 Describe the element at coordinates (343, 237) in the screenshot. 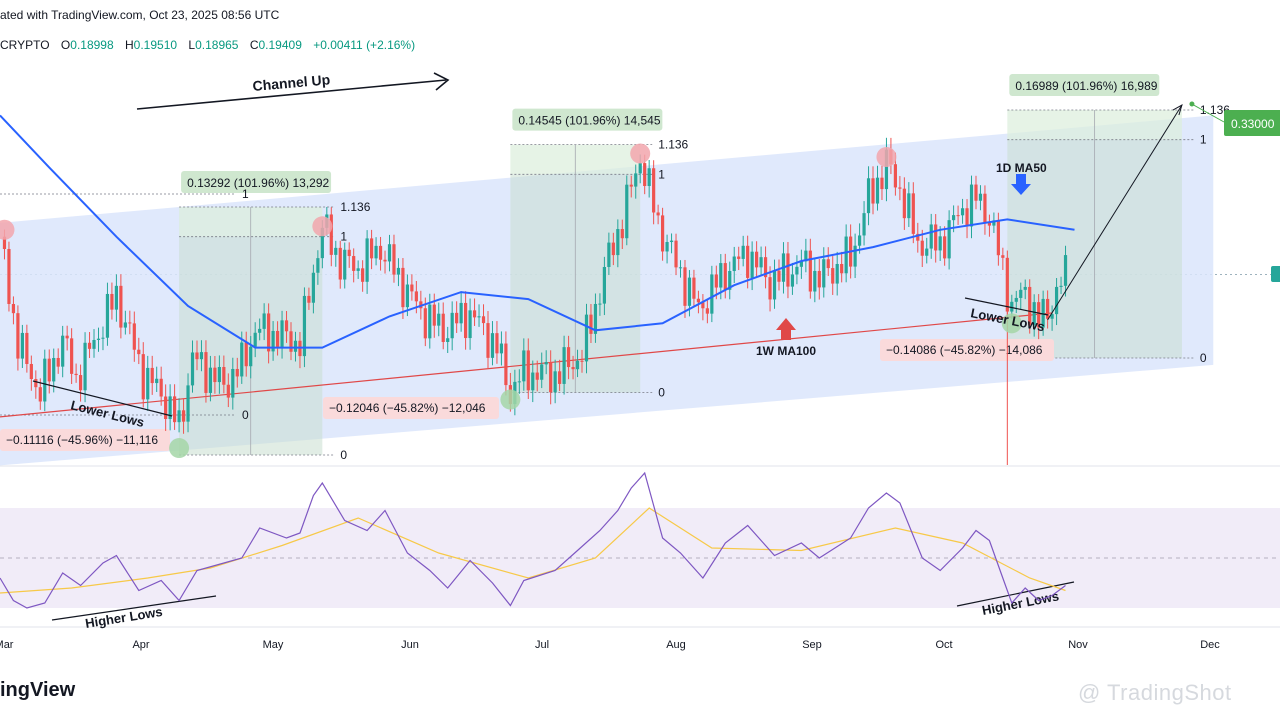

I see `fib-level-label: 1` at that location.